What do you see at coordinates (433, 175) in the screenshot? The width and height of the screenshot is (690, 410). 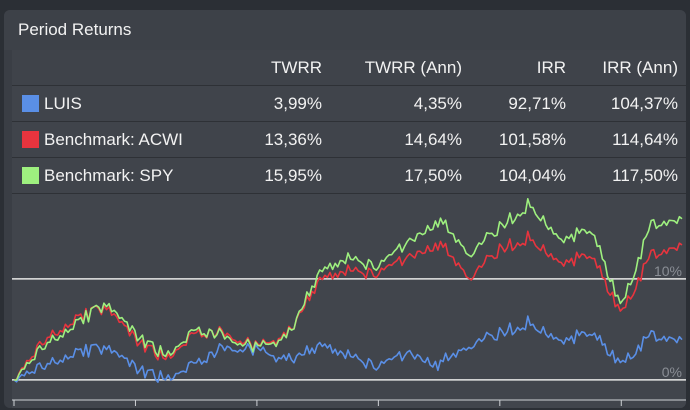 I see `row-twrr-ann: 17,50%` at bounding box center [433, 175].